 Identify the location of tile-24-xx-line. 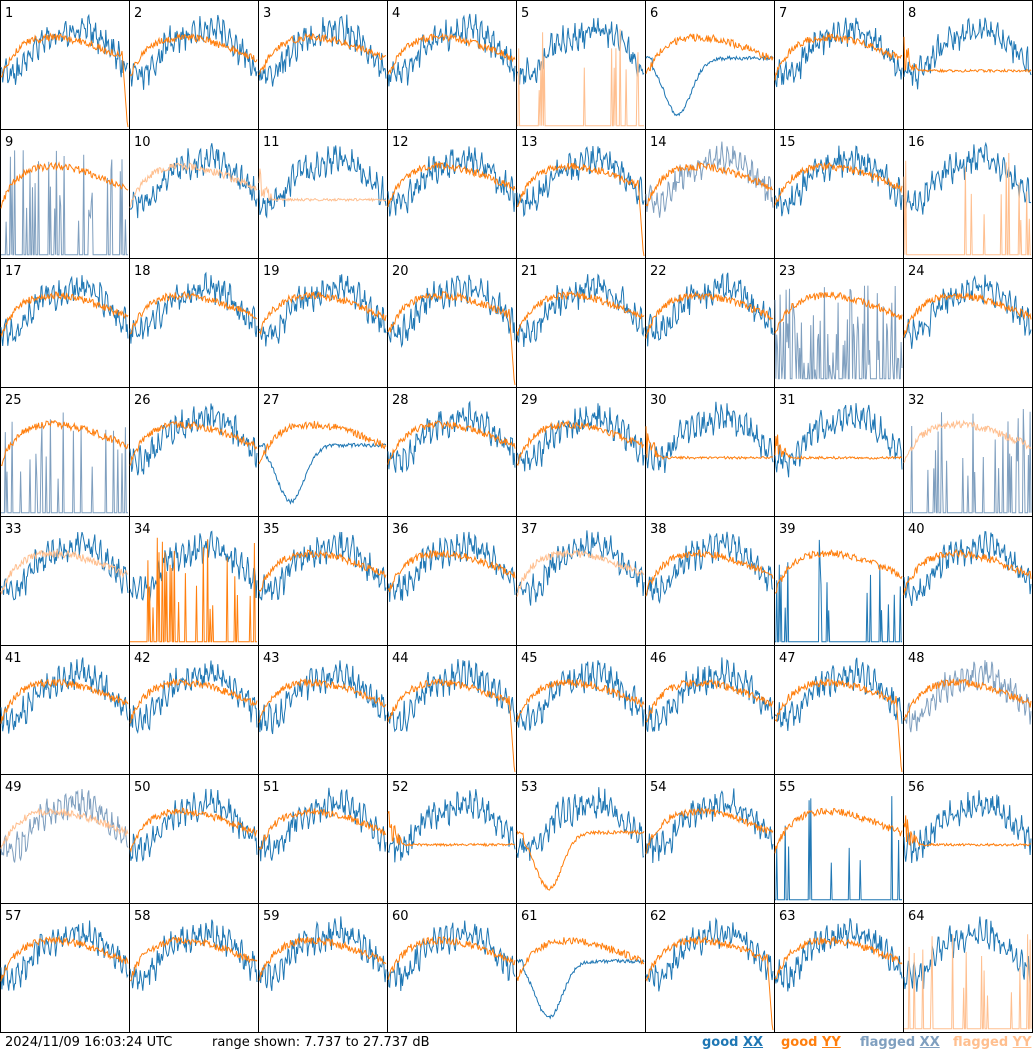
(967, 311).